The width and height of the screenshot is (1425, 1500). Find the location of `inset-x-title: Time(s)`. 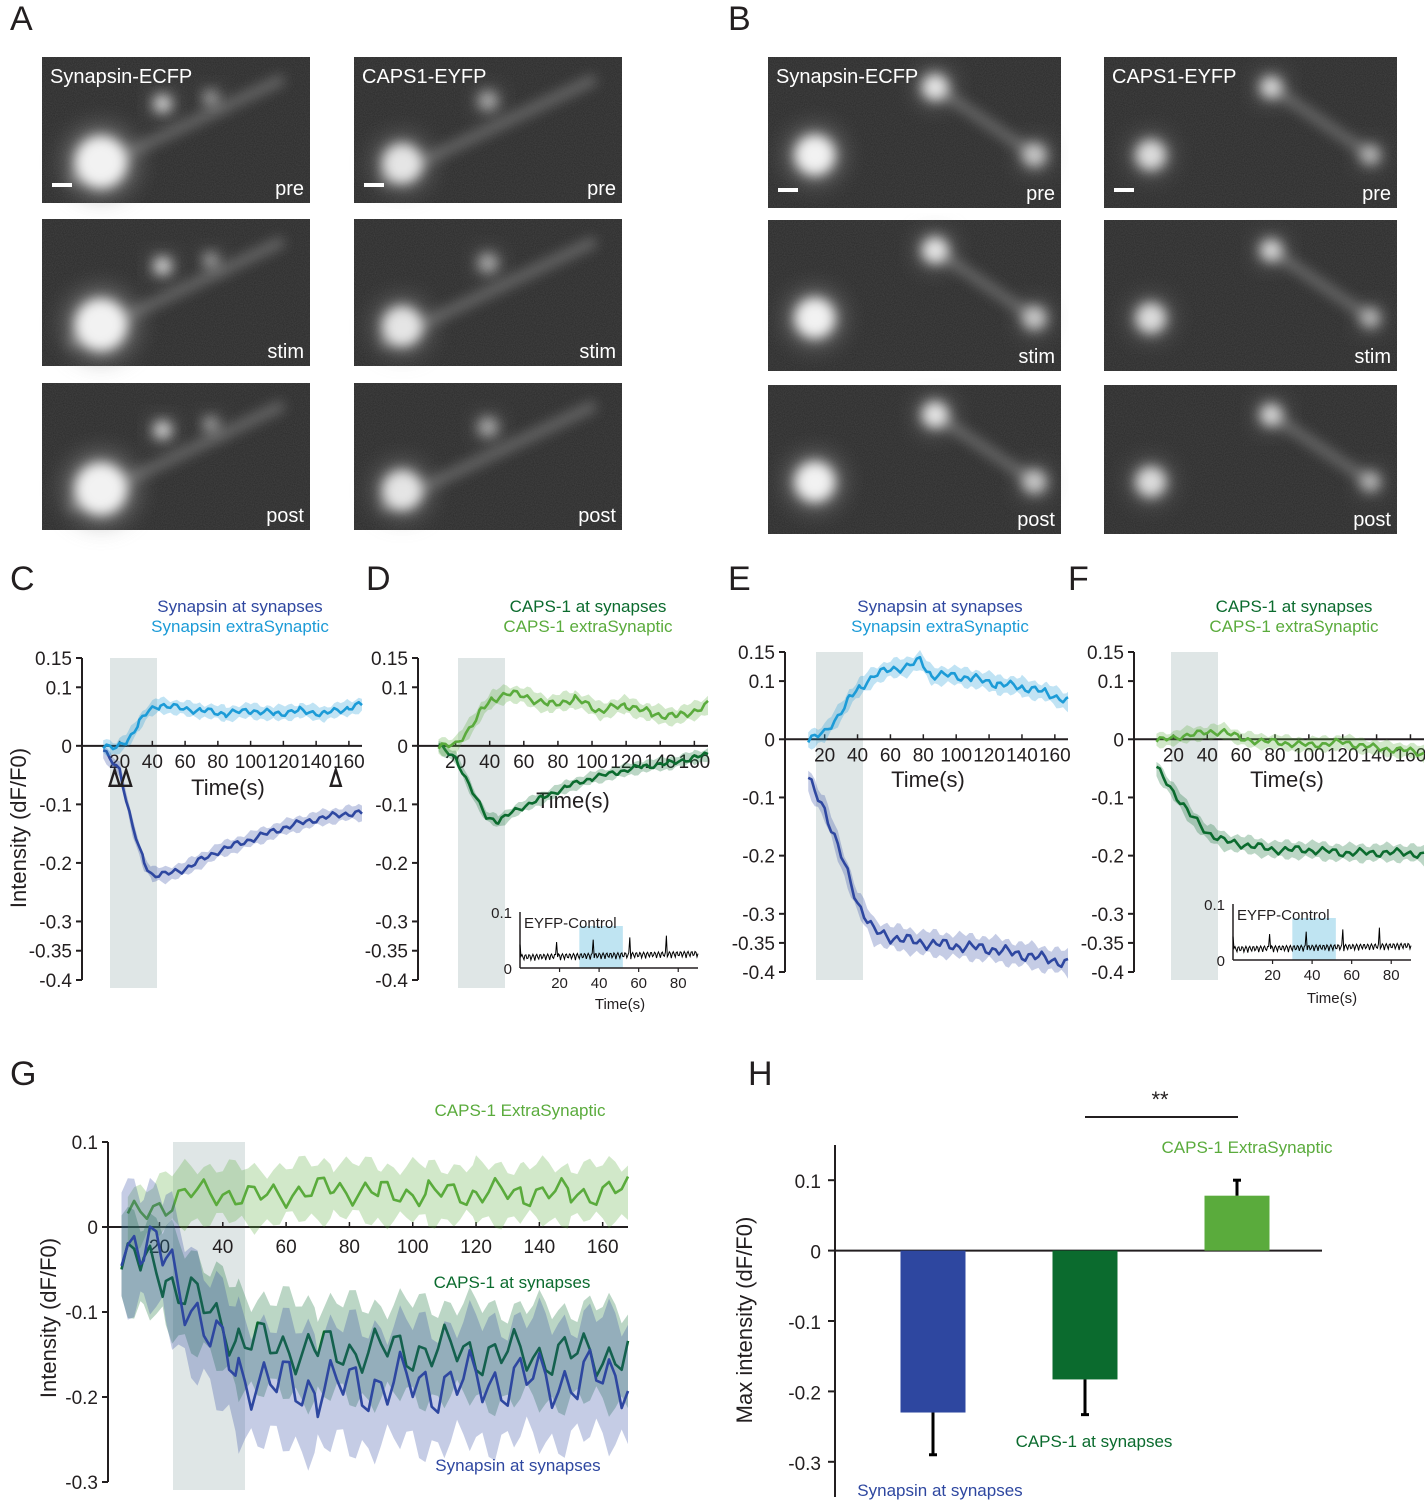

inset-x-title: Time(s) is located at coordinates (620, 1004).